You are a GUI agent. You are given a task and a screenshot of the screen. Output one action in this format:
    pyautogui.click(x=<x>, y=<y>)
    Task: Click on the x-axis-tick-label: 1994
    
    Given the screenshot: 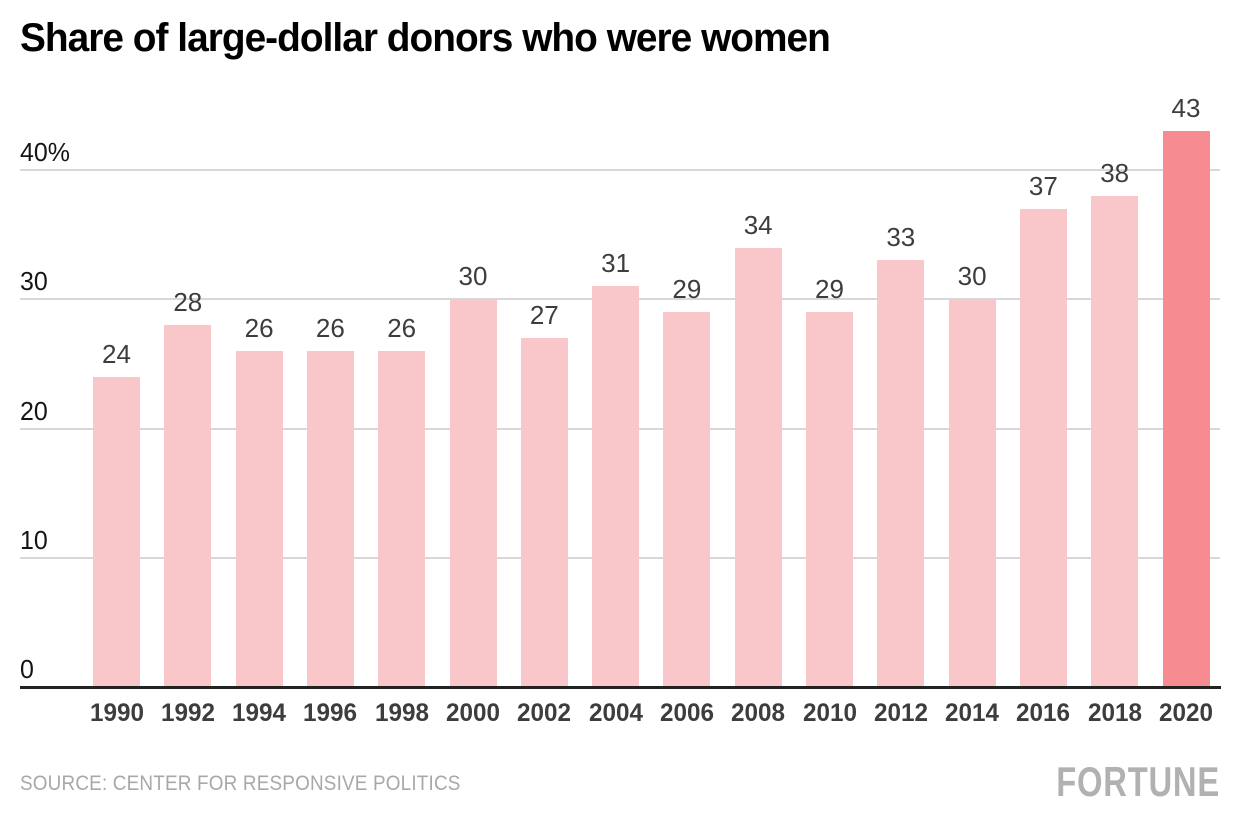 What is the action you would take?
    pyautogui.click(x=259, y=713)
    